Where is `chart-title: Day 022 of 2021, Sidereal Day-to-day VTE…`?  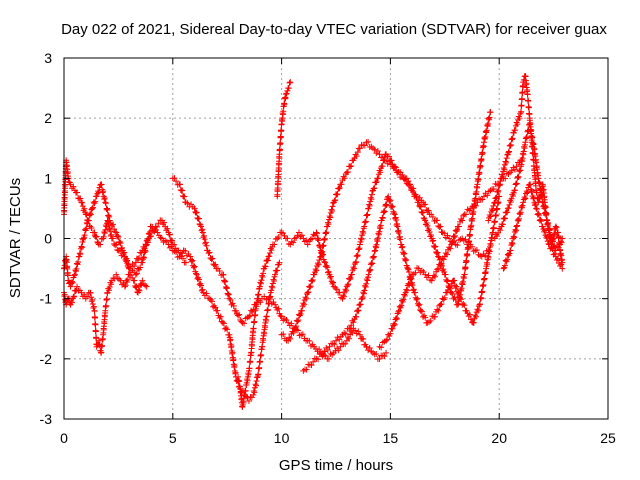
chart-title: Day 022 of 2021, Sidereal Day-to-day VTE… is located at coordinates (334, 29).